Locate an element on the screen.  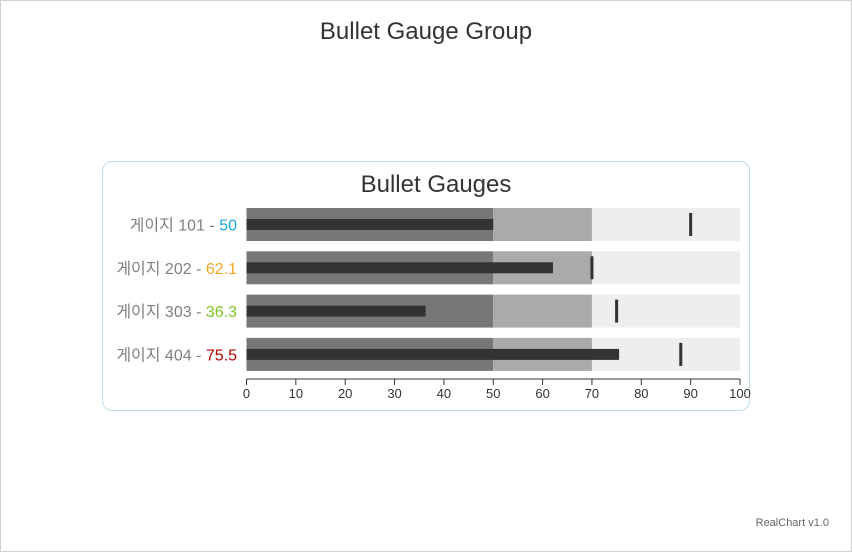
x-tick-label: 40 is located at coordinates (444, 393).